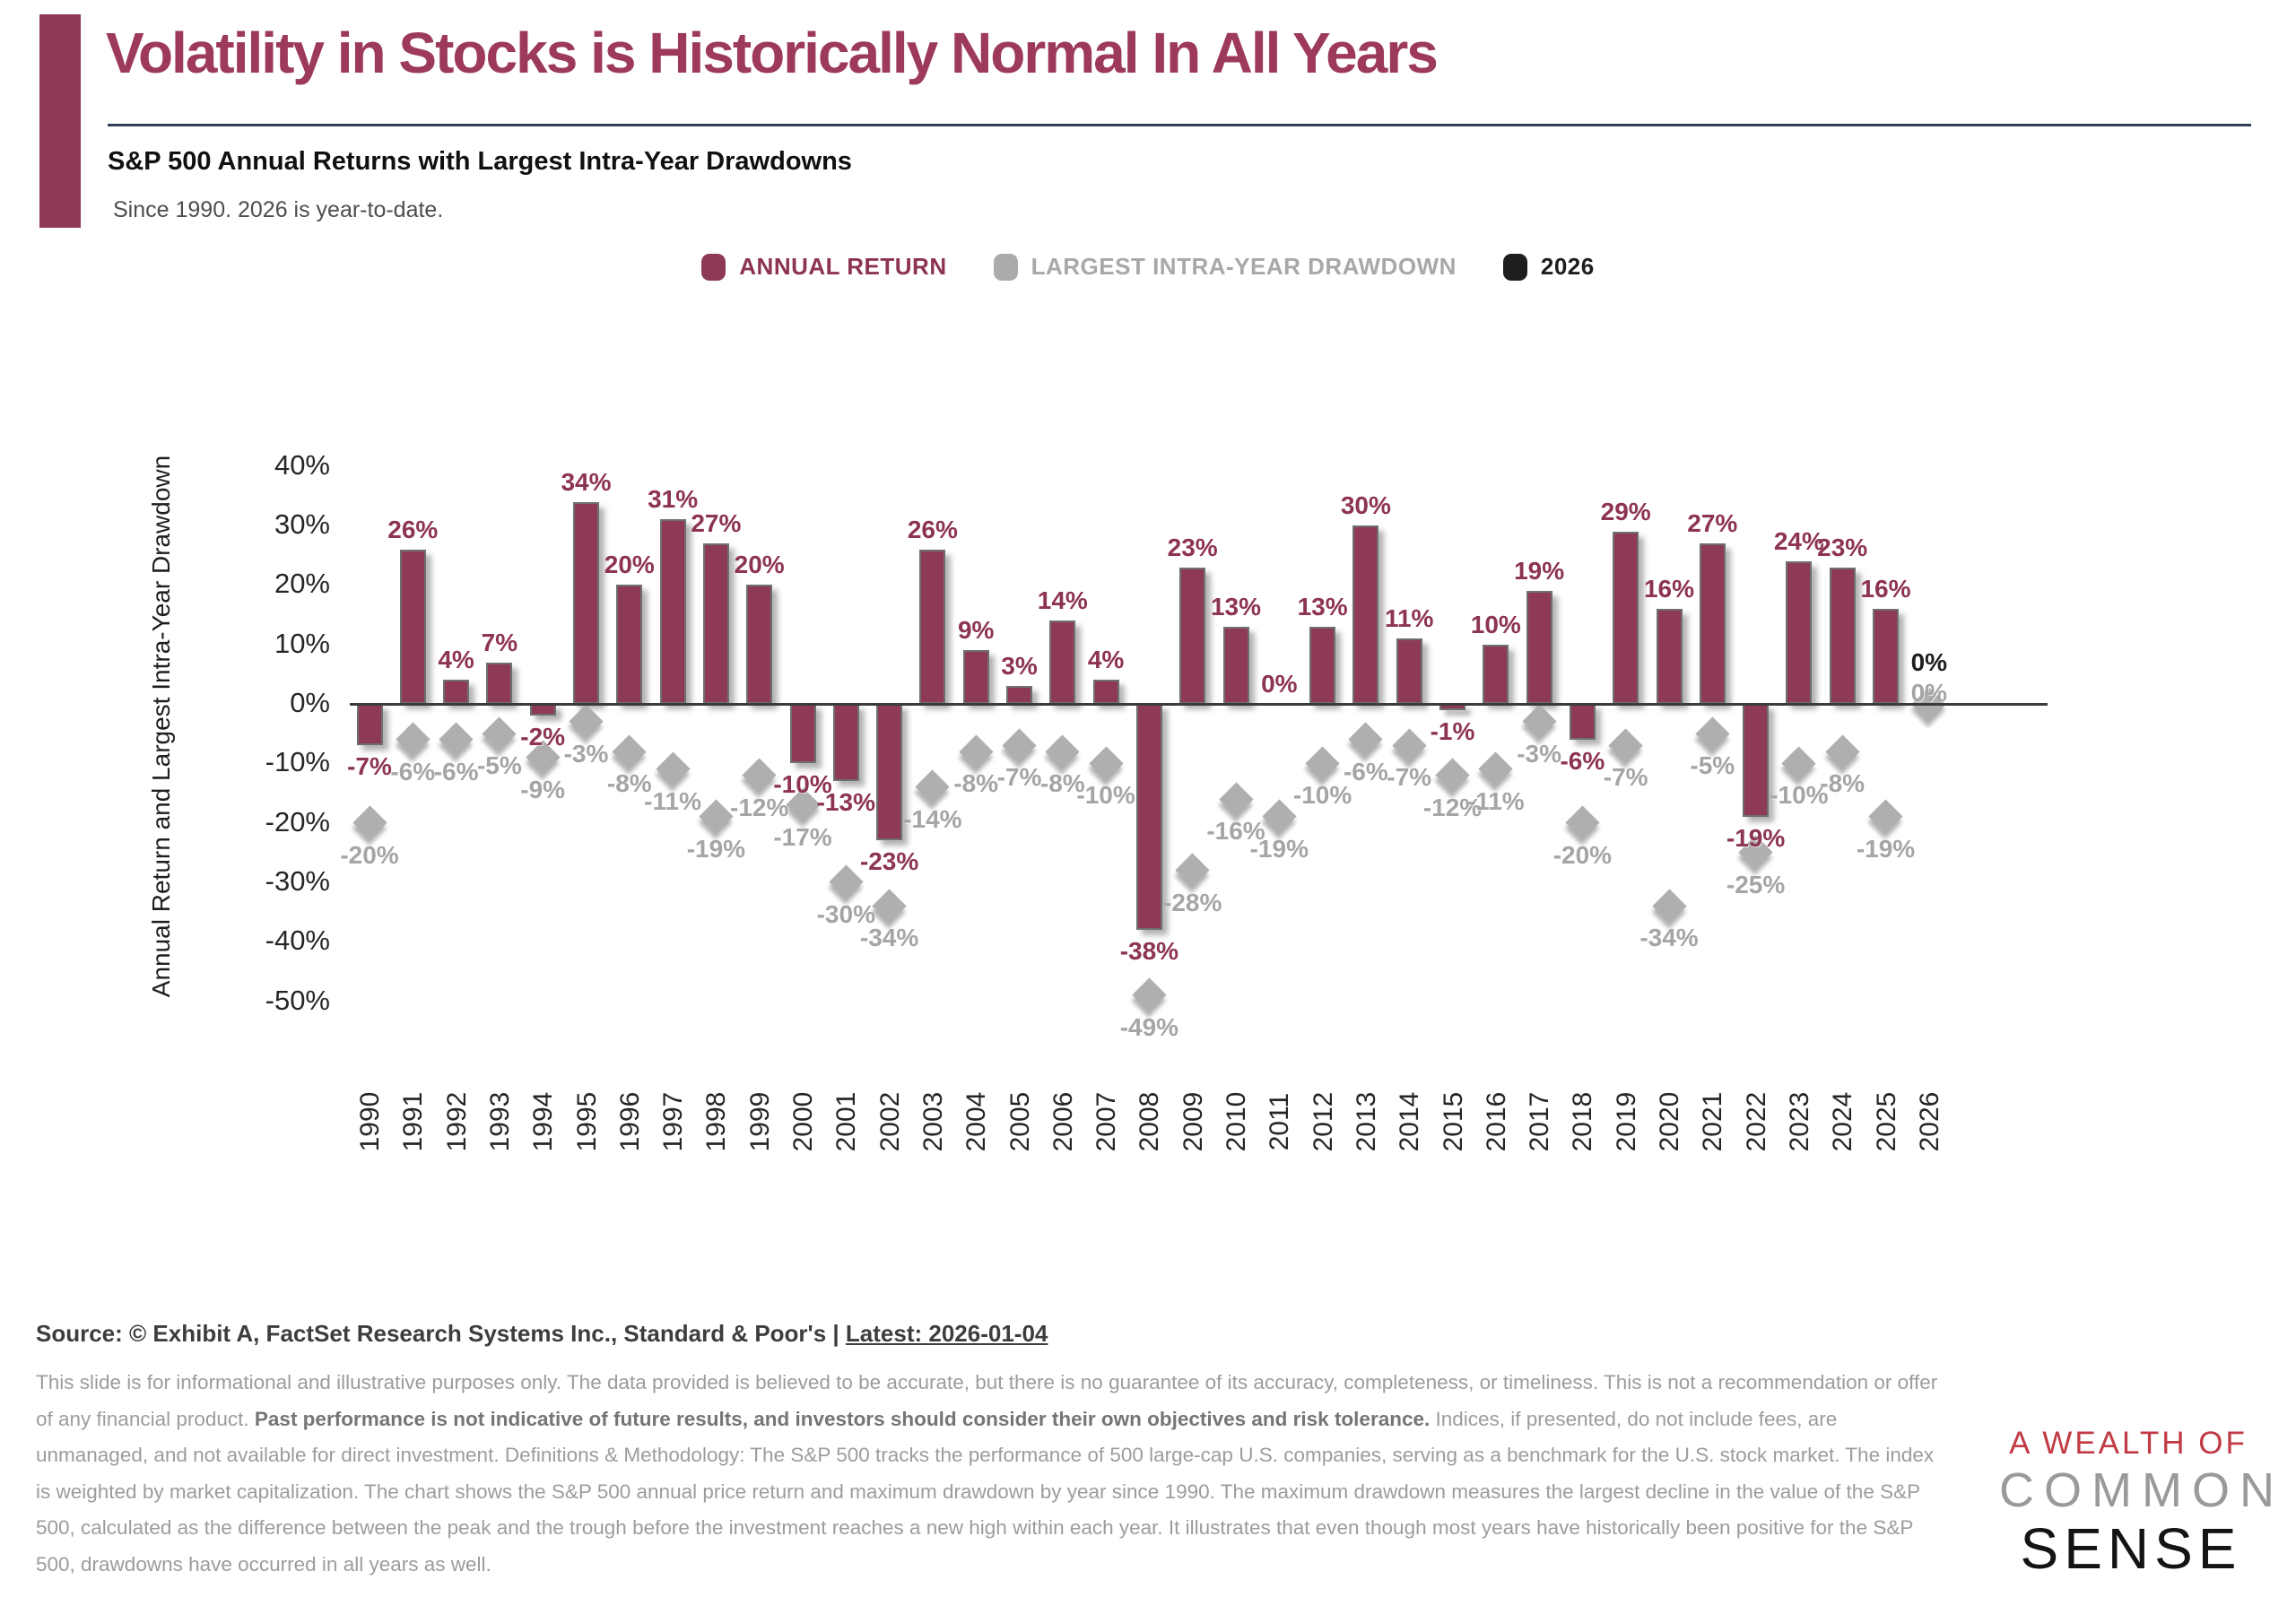  I want to click on bar-2025, so click(1886, 656).